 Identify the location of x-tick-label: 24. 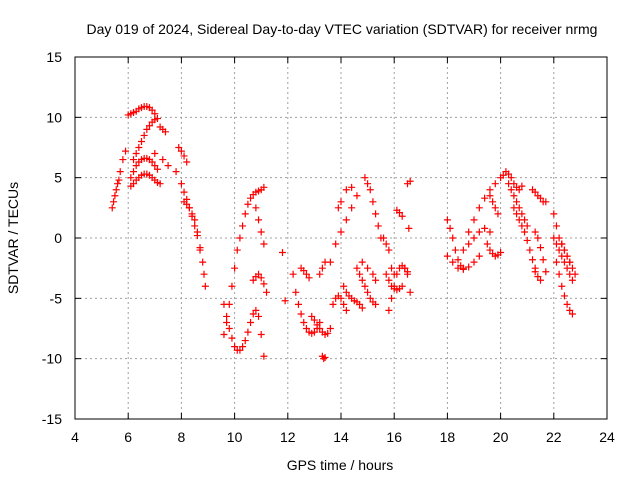
(607, 437).